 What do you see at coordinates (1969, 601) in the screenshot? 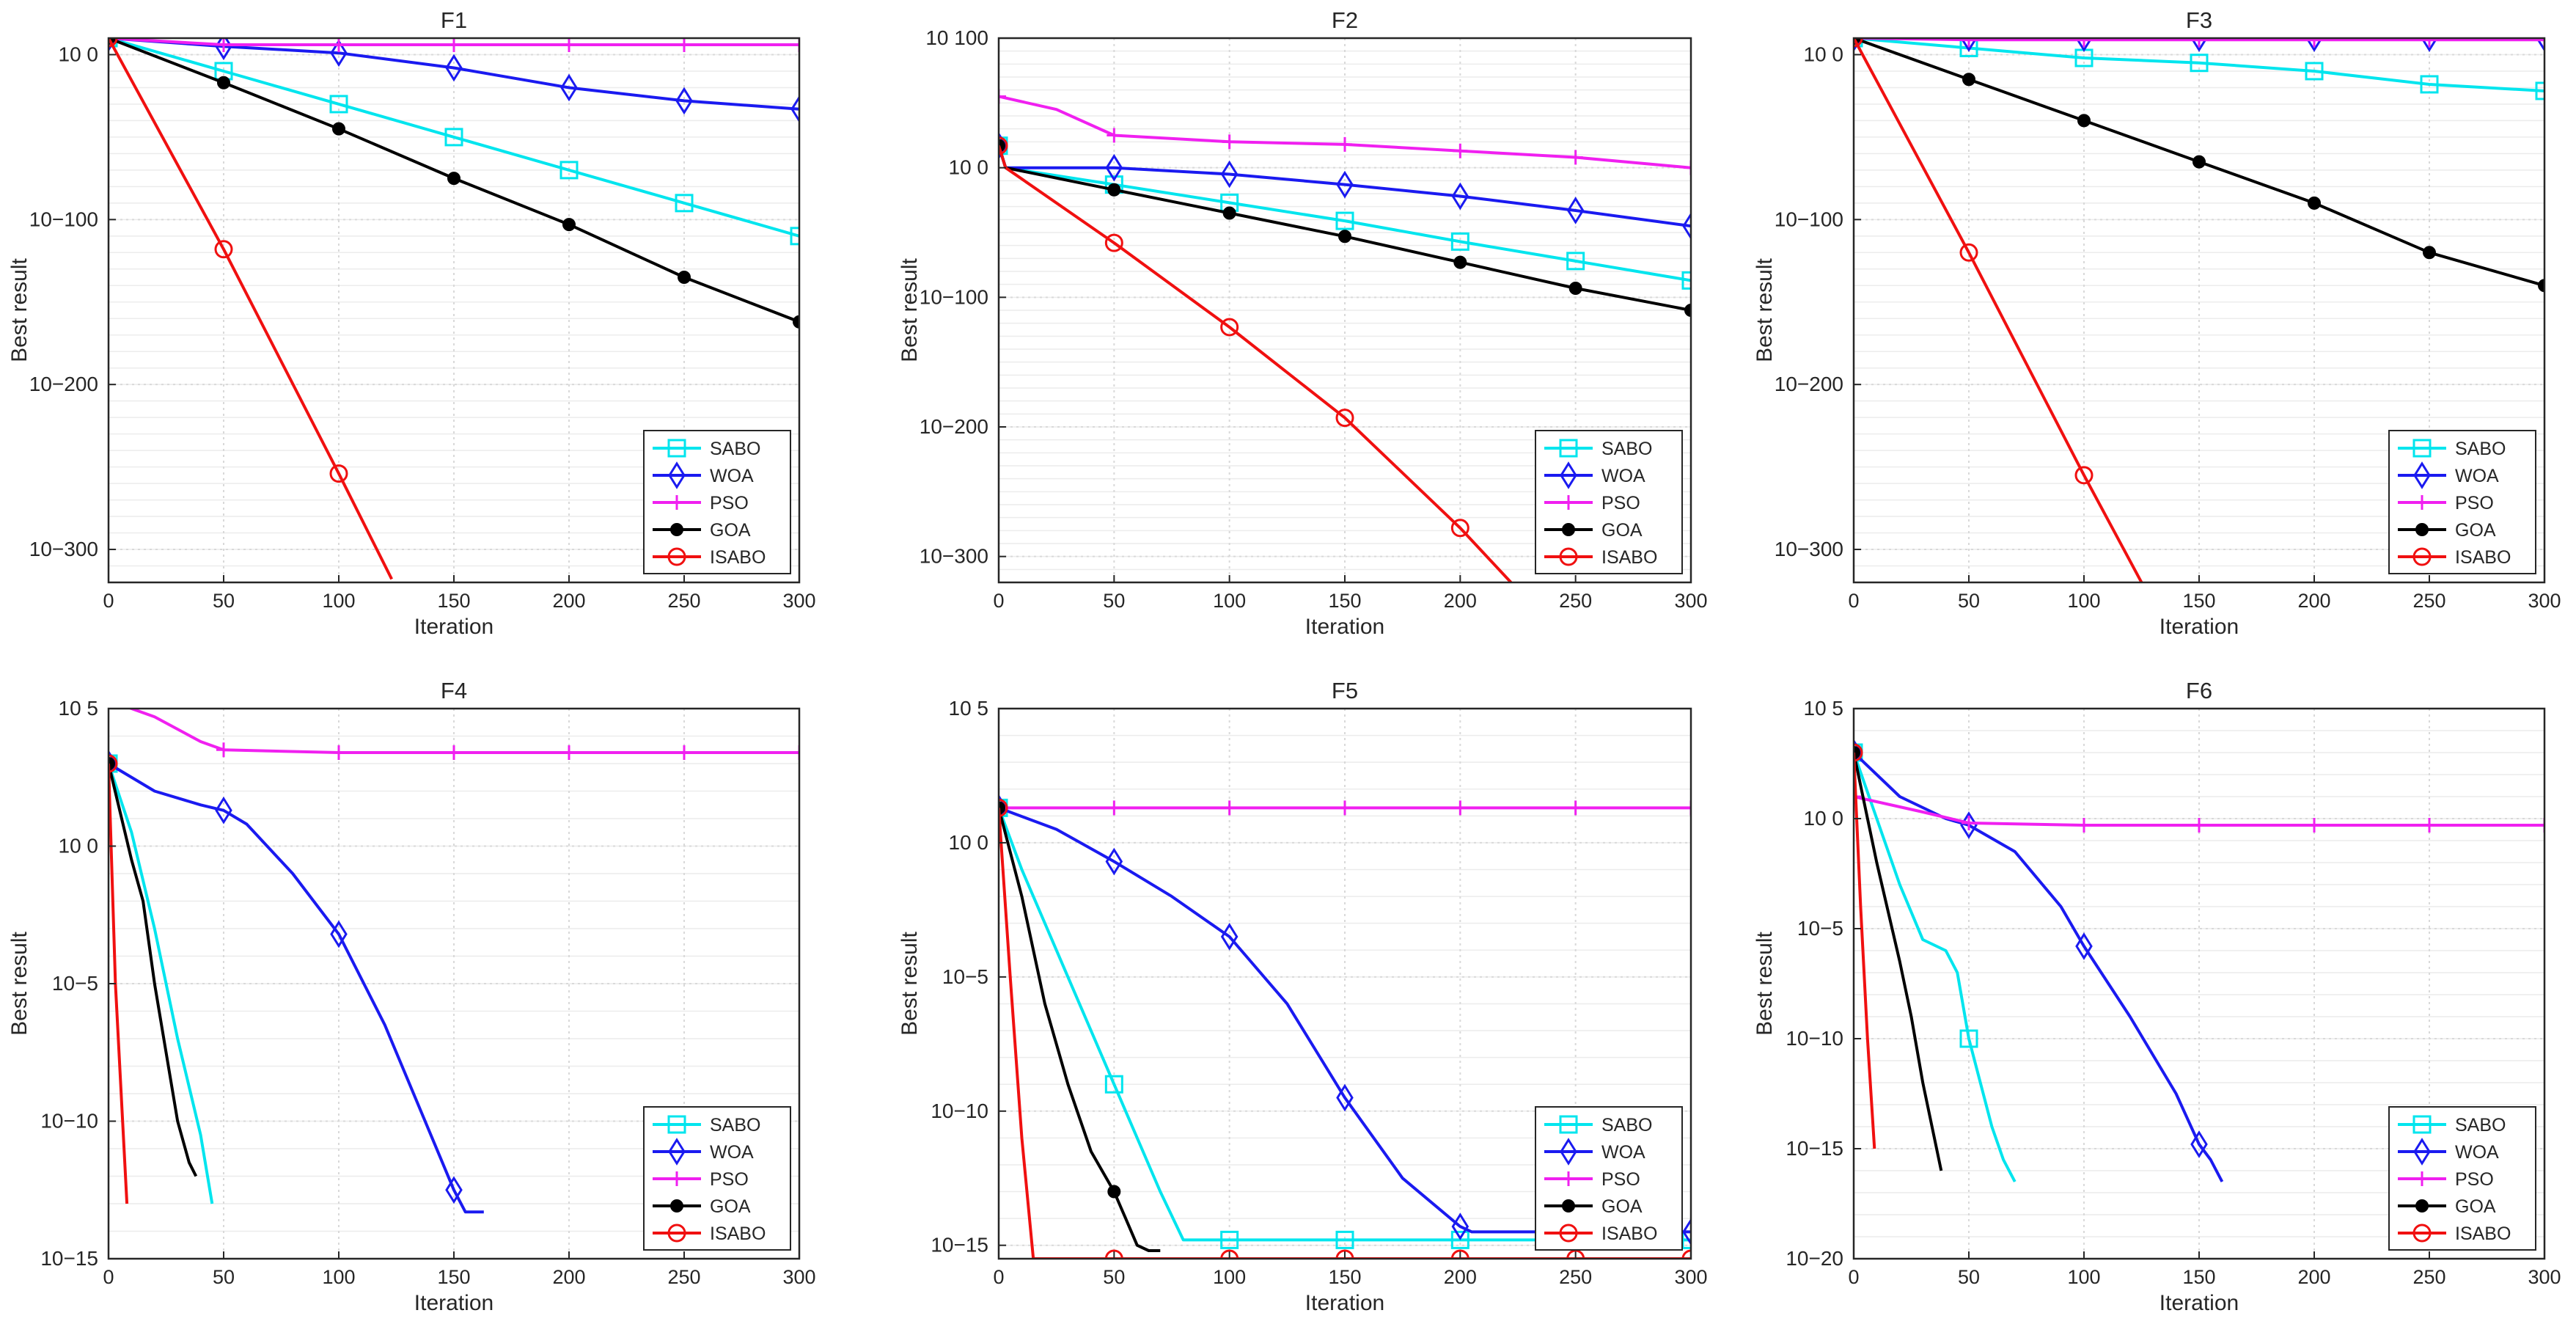
I see `x-tick-label: 50` at bounding box center [1969, 601].